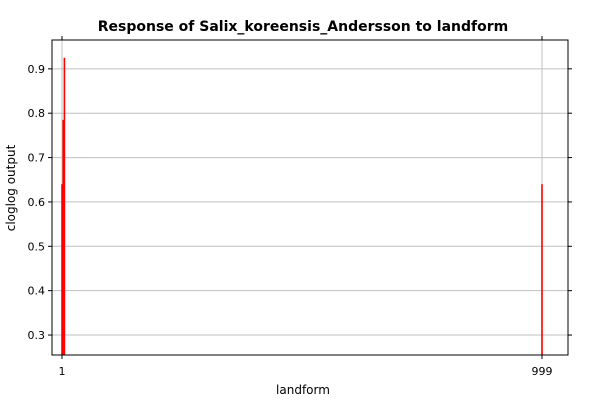 The width and height of the screenshot is (600, 400). What do you see at coordinates (542, 371) in the screenshot?
I see `x-tick-label: 999` at bounding box center [542, 371].